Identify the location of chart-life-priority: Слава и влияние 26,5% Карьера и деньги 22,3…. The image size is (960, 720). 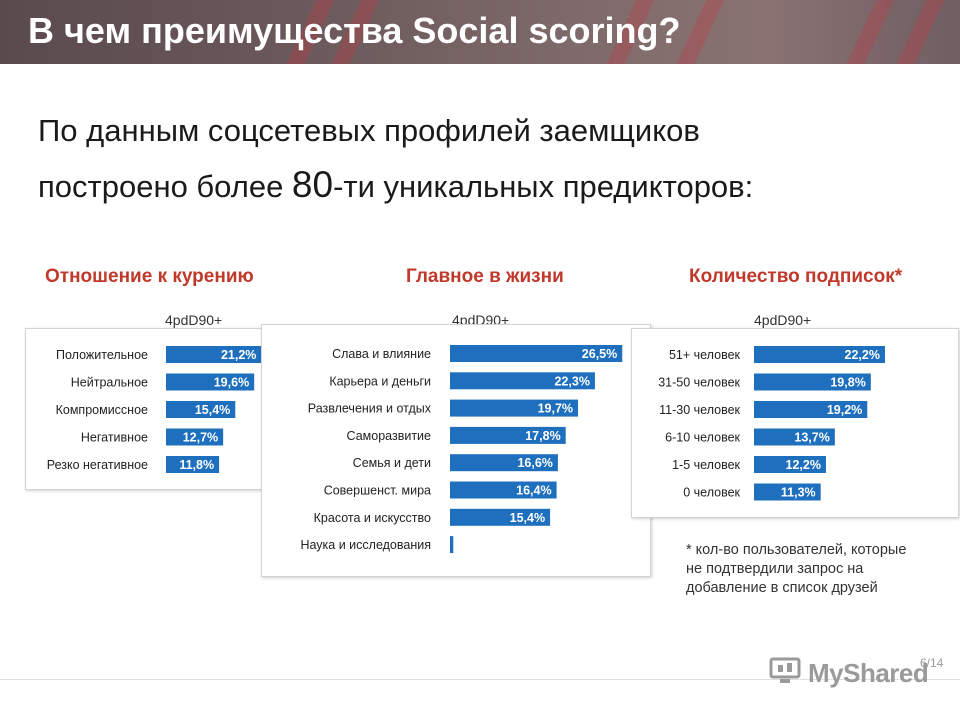
(456, 450).